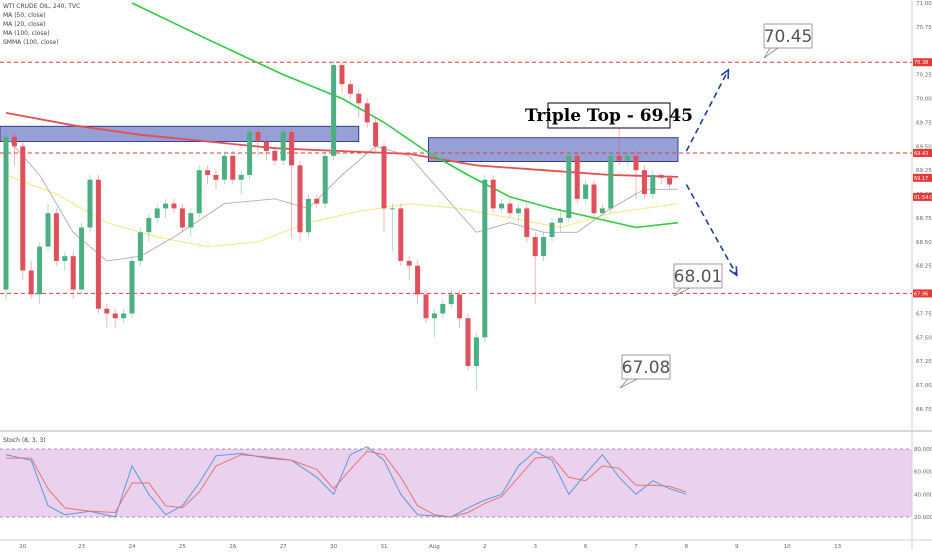 Image resolution: width=932 pixels, height=554 pixels. I want to click on price-tick-8: 68.75, so click(924, 219).